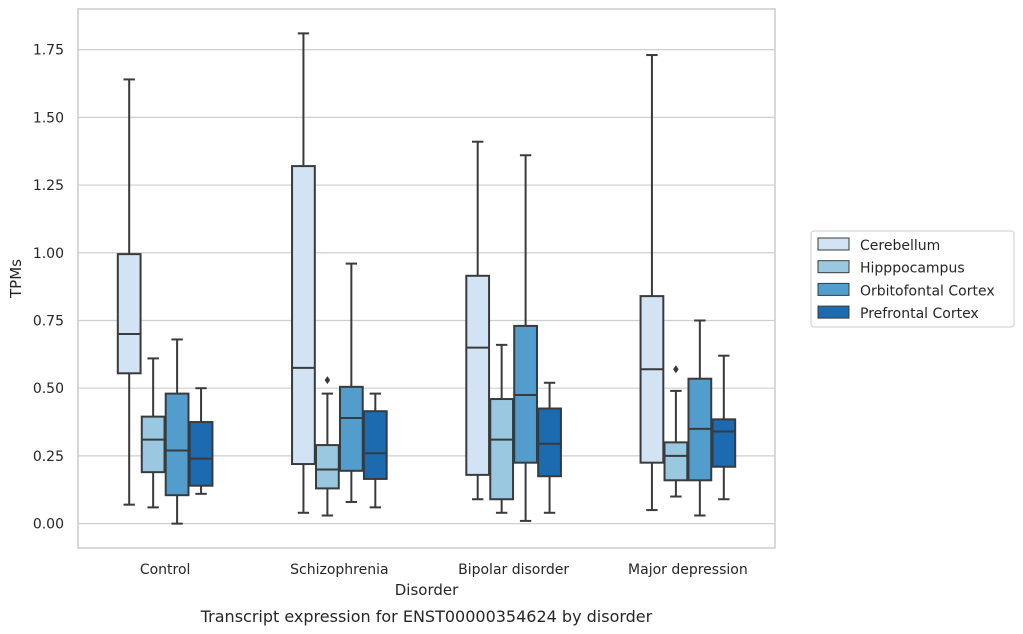 Image resolution: width=1023 pixels, height=634 pixels. What do you see at coordinates (16, 279) in the screenshot?
I see `y-axis-label: TPMs` at bounding box center [16, 279].